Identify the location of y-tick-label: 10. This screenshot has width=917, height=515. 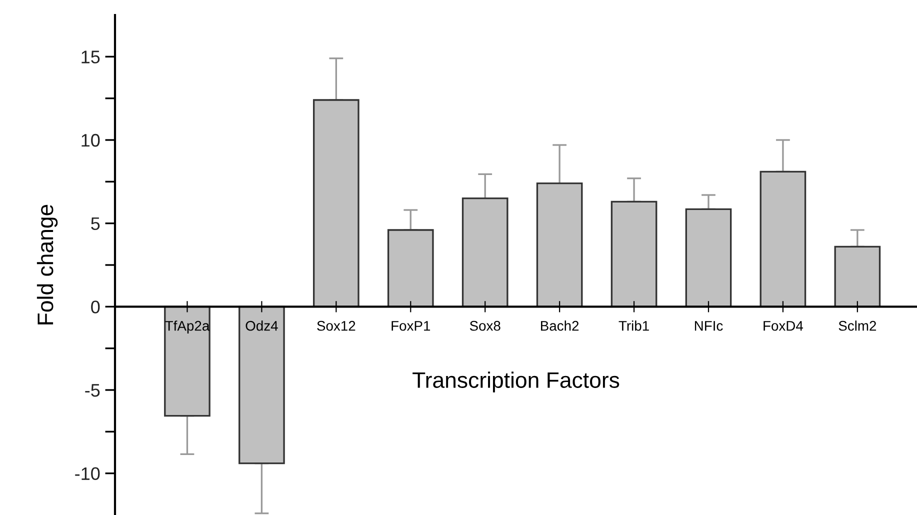
(91, 140).